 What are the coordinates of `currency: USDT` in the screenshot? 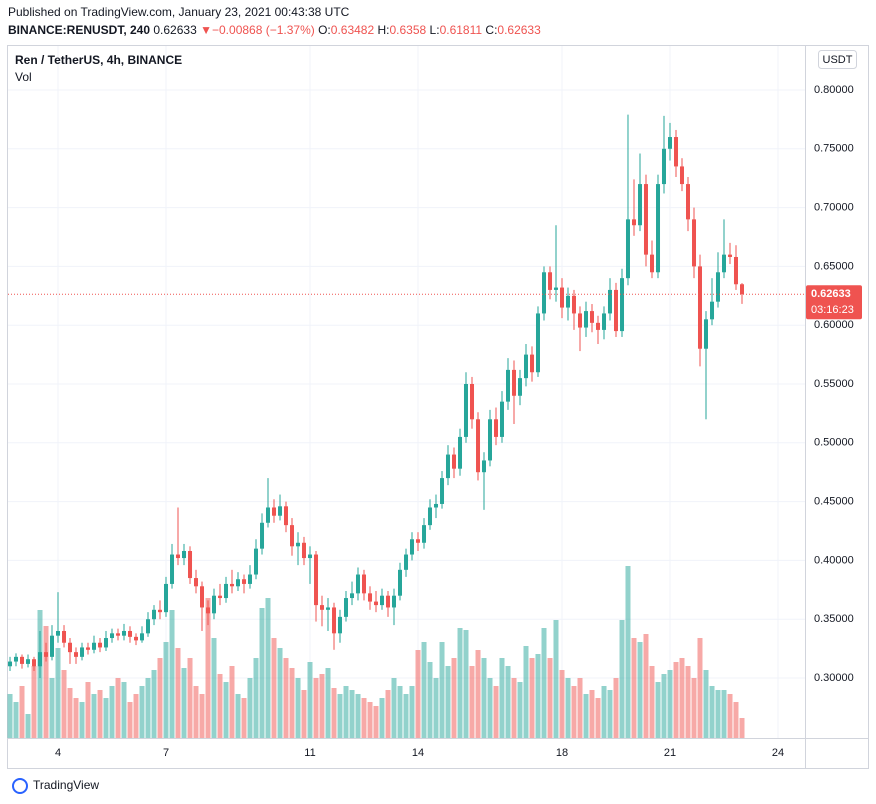 It's located at (838, 60).